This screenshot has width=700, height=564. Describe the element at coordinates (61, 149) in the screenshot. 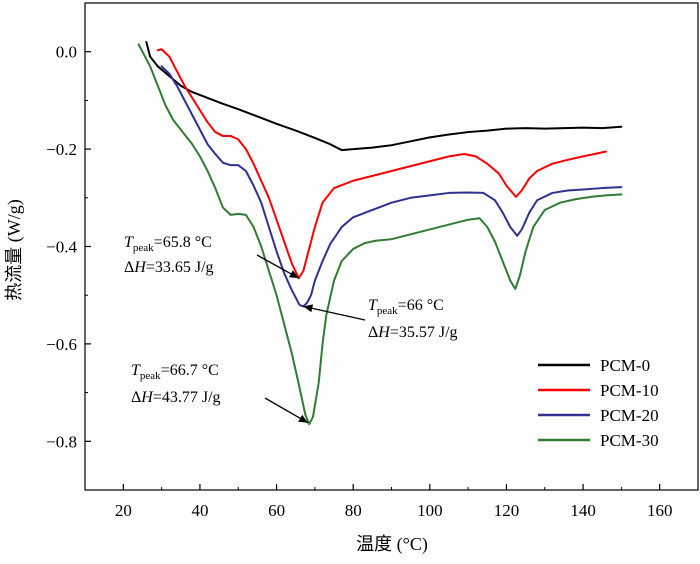

I see `y-tick-label: −0.2` at that location.